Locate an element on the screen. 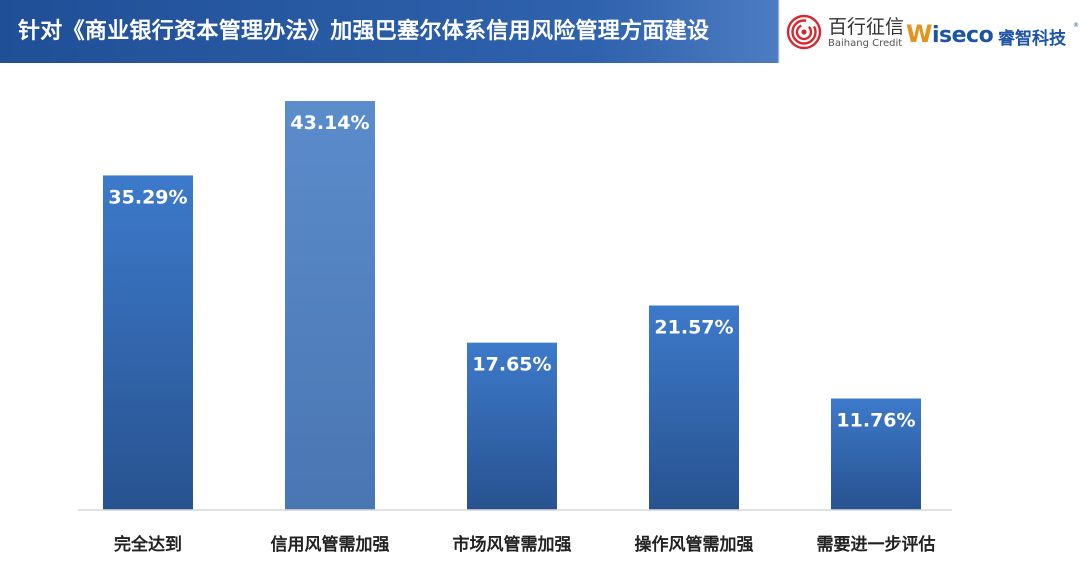 The height and width of the screenshot is (566, 1080). category-label-3: 市场风管需加强 is located at coordinates (512, 544).